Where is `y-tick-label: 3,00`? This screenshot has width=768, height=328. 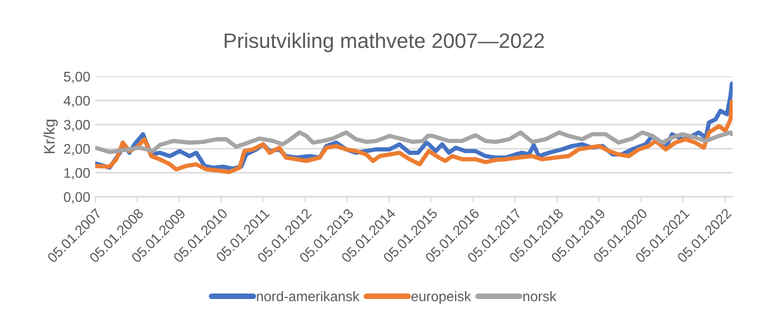 y-tick-label: 3,00 is located at coordinates (77, 126).